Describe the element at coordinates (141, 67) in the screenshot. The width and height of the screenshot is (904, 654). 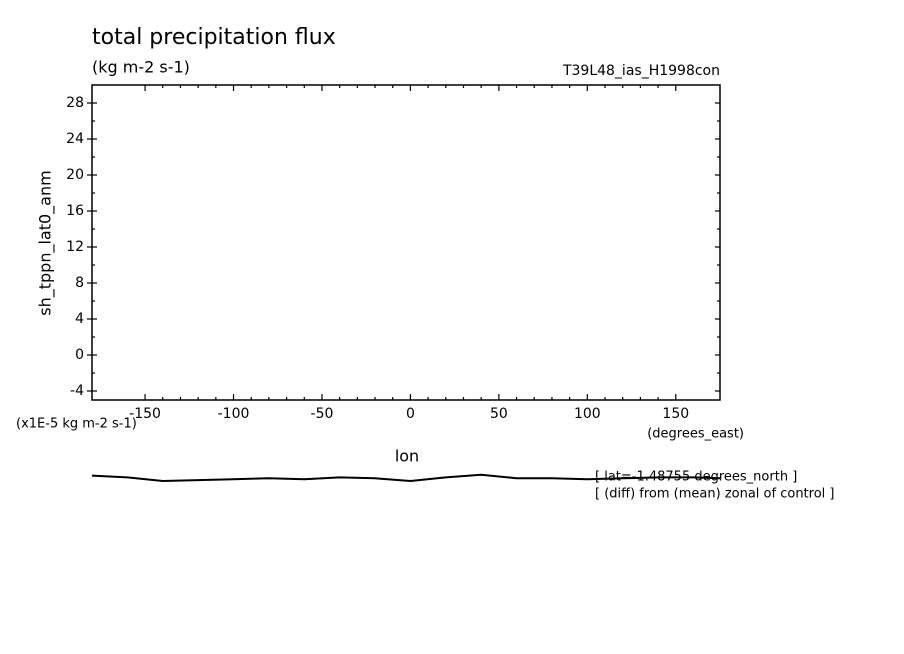
I see `chart-subtitle: (kg m-2 s-1)` at that location.